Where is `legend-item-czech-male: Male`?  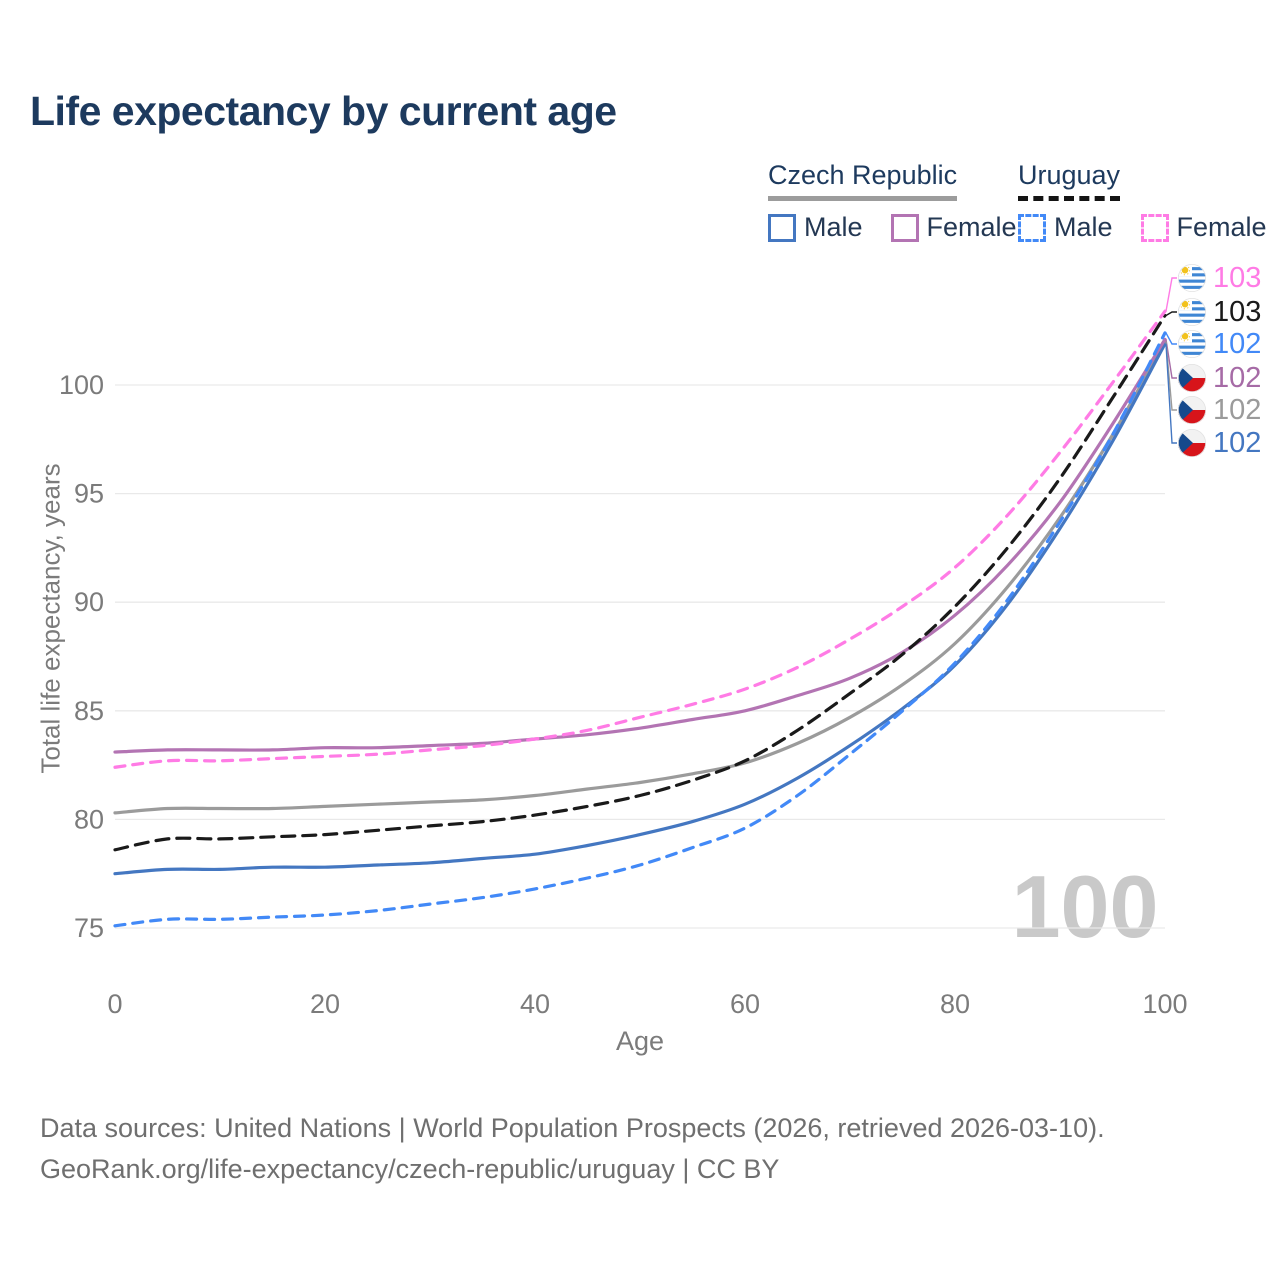
legend-item-czech-male: Male is located at coordinates (815, 227).